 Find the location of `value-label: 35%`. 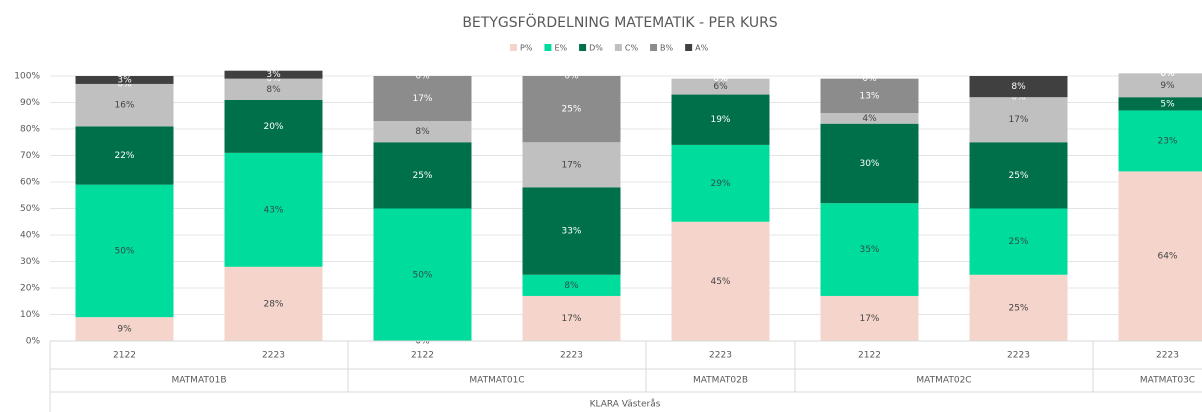

value-label: 35% is located at coordinates (869, 250).